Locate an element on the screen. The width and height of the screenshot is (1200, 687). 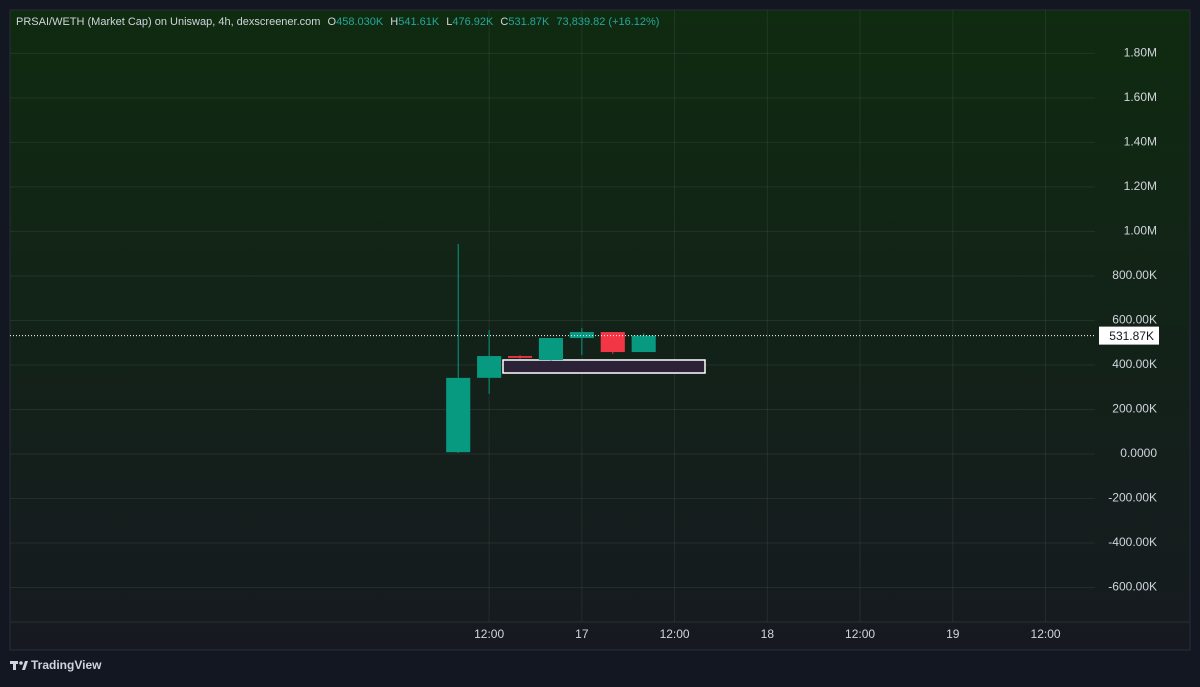
candles is located at coordinates (551, 348).